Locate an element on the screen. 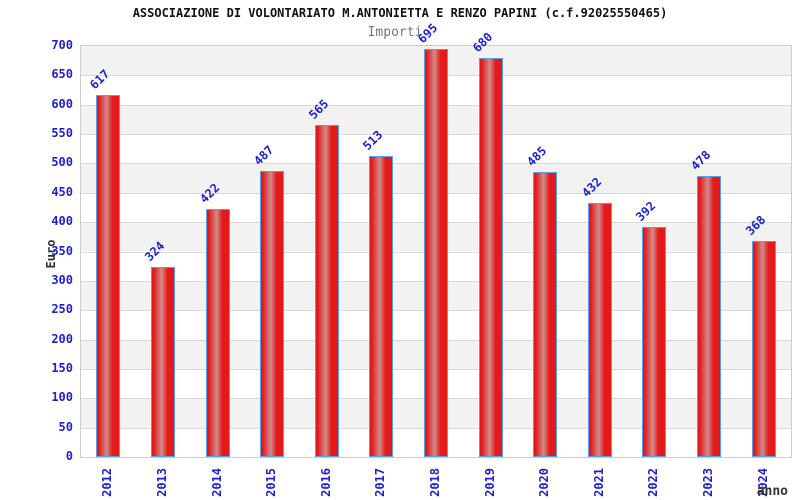 The height and width of the screenshot is (500, 800). y-tick-label: 450 is located at coordinates (62, 191).